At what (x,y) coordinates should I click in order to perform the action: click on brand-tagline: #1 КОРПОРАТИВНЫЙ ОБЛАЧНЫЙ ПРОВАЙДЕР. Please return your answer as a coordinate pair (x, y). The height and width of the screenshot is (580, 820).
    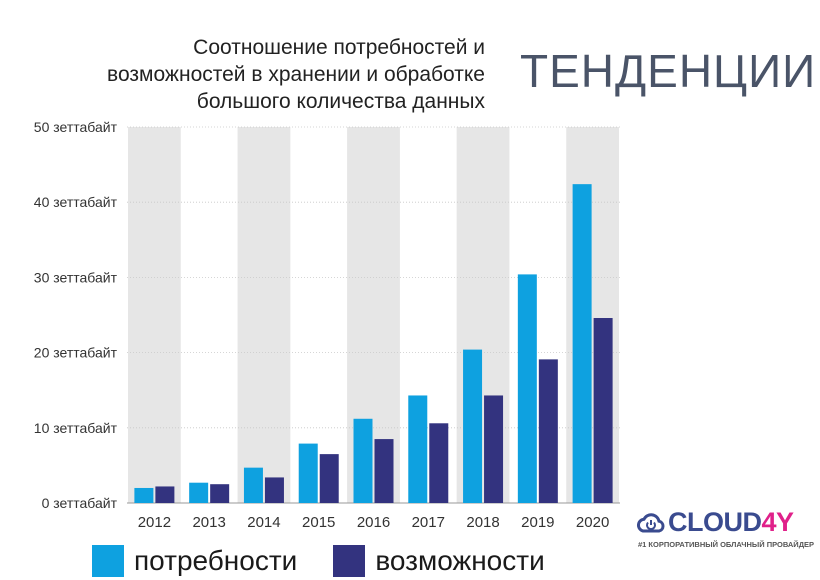
    Looking at the image, I should click on (726, 544).